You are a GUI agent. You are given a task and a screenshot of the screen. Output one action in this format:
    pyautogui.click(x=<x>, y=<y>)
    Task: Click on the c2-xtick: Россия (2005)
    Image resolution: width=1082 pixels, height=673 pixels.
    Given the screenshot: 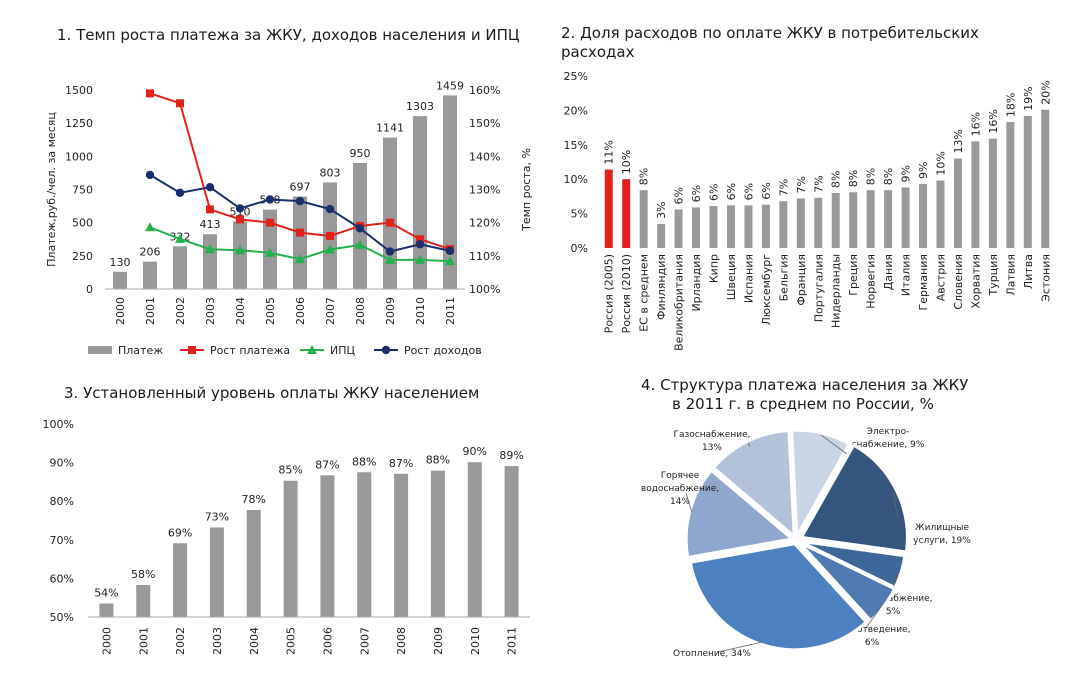 What is the action you would take?
    pyautogui.click(x=609, y=293)
    